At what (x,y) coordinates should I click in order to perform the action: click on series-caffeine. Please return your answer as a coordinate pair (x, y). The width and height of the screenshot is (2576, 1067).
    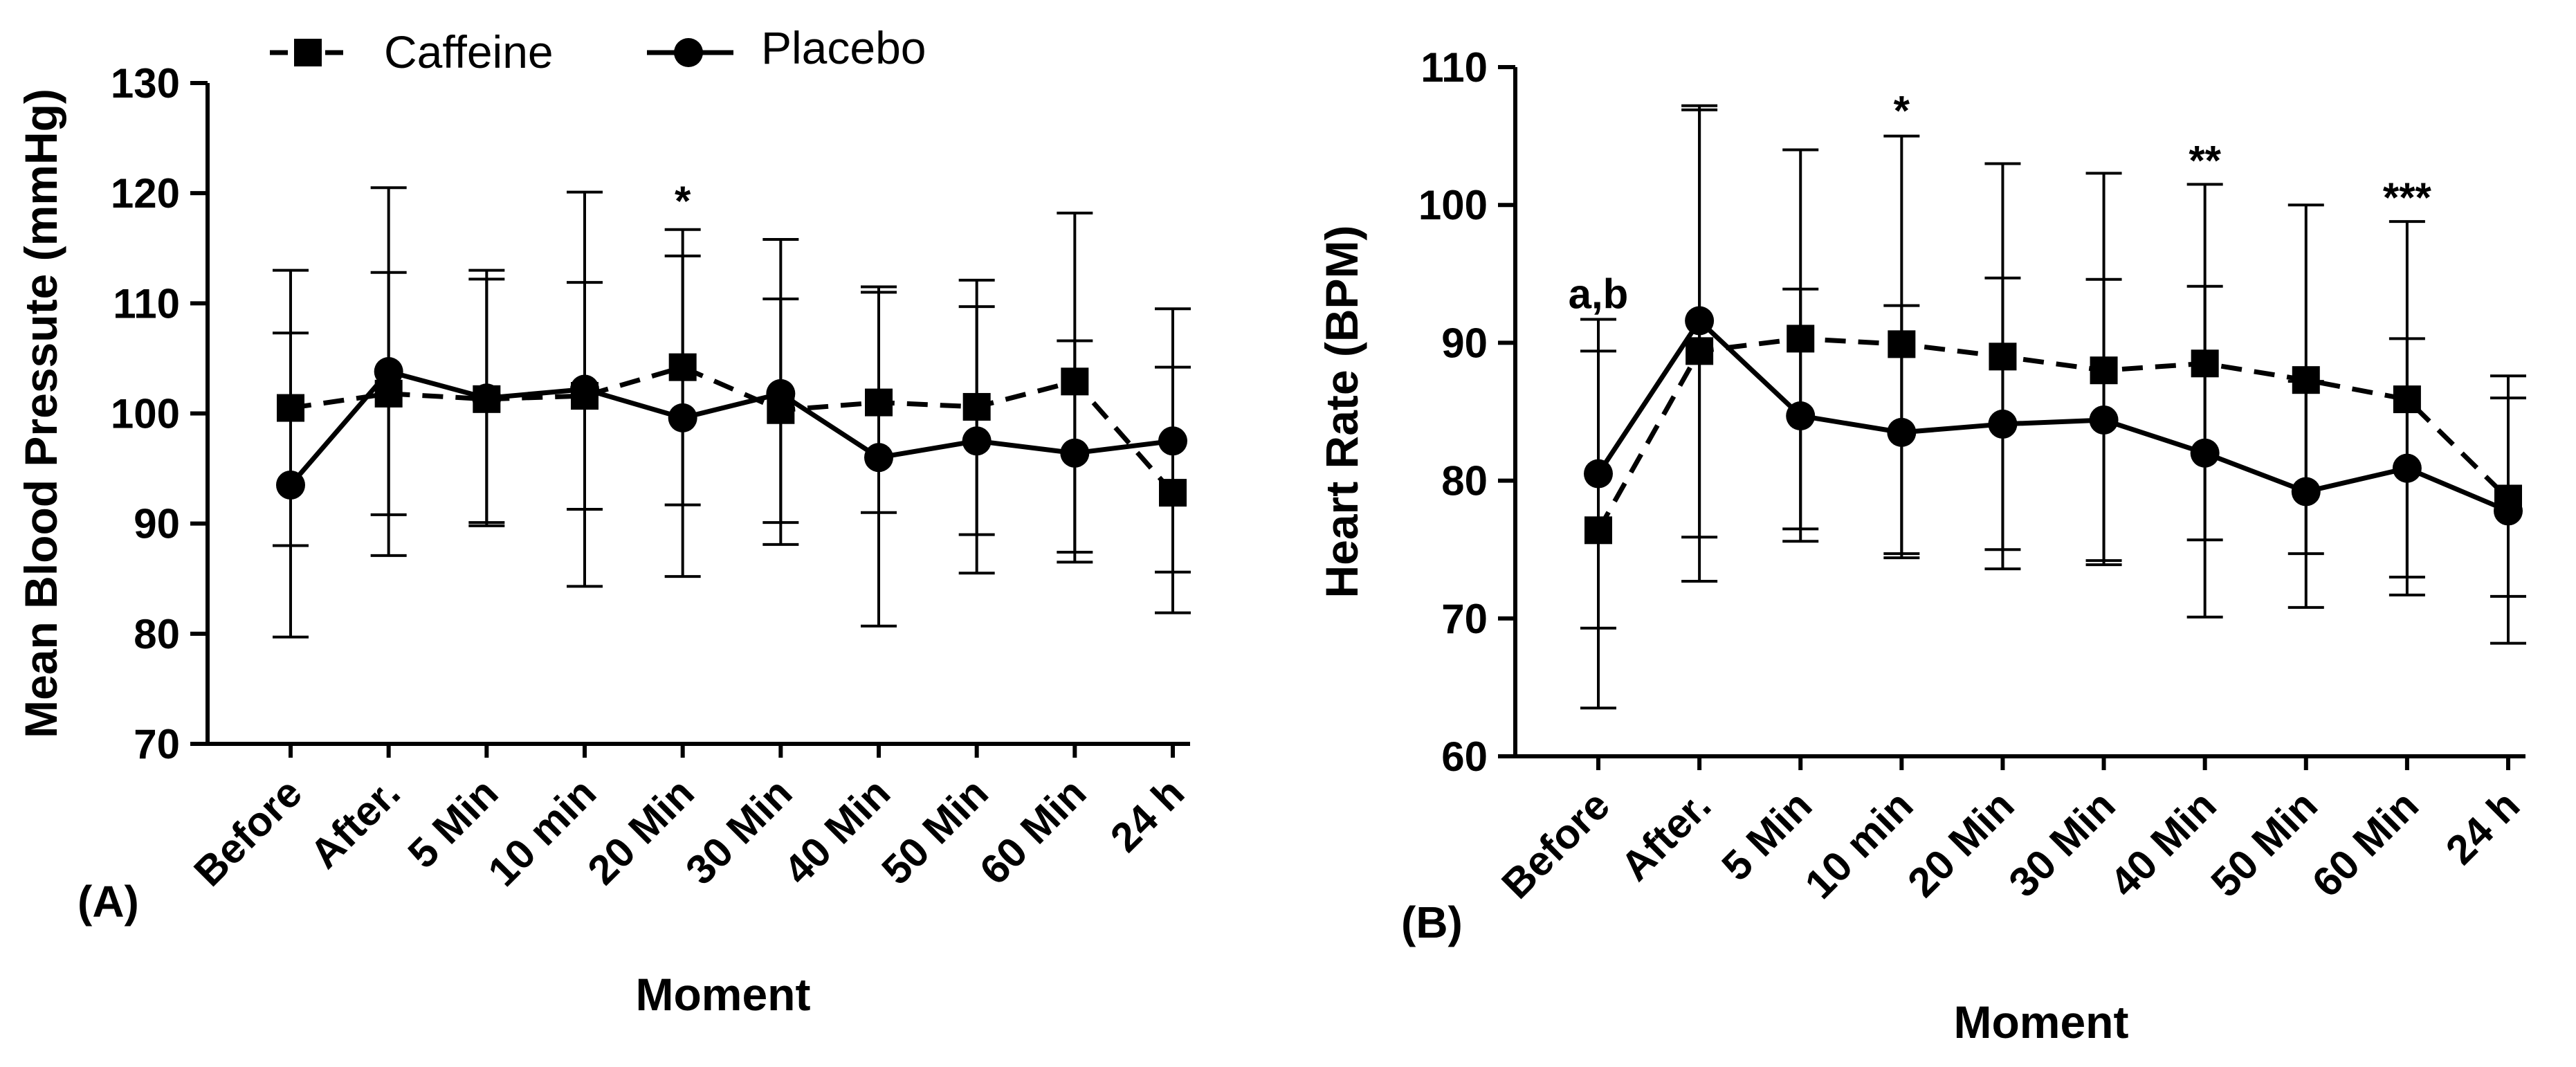
    Looking at the image, I should click on (2053, 435).